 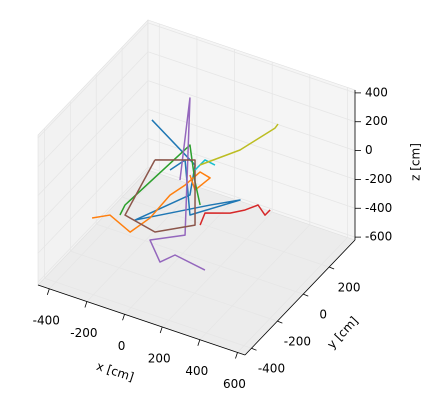 I want to click on x-axis-label: x [cm], so click(x=115, y=371).